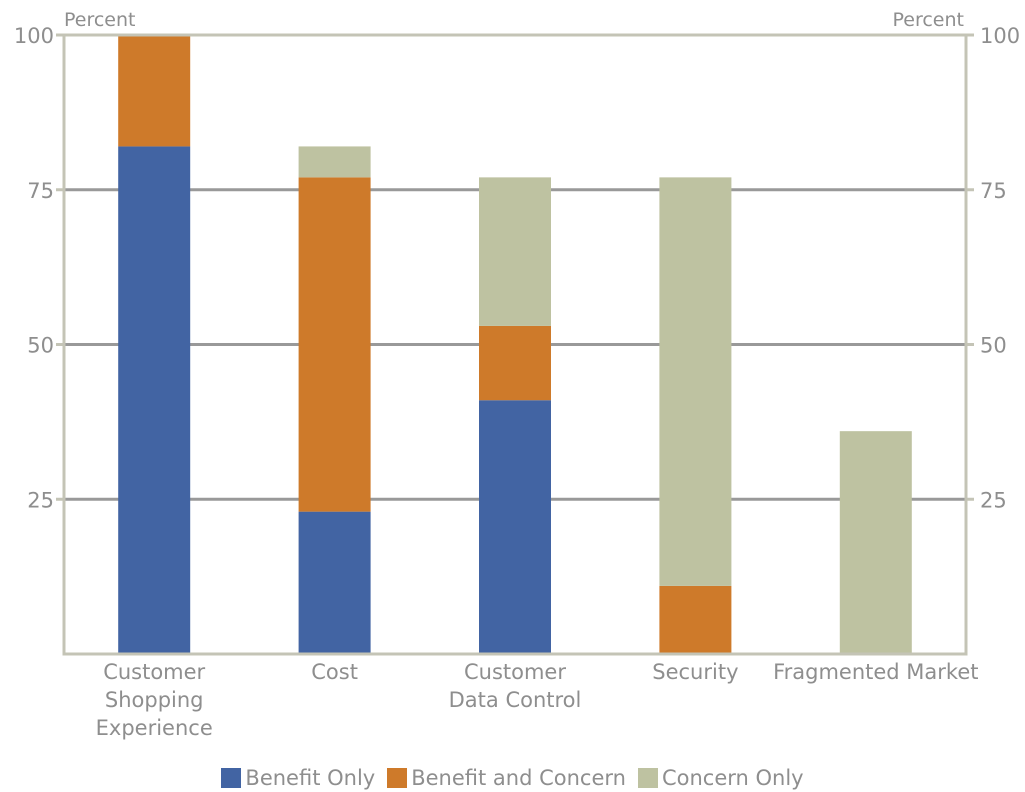  What do you see at coordinates (154, 700) in the screenshot?
I see `x-tick-label-1: Customer Shopping Experience` at bounding box center [154, 700].